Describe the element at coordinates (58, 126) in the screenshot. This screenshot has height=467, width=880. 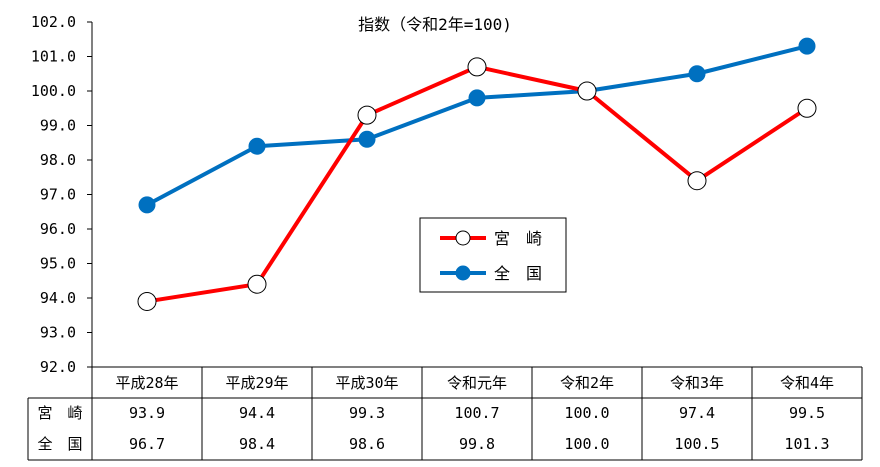
I see `y-tick-label: 99.0` at that location.